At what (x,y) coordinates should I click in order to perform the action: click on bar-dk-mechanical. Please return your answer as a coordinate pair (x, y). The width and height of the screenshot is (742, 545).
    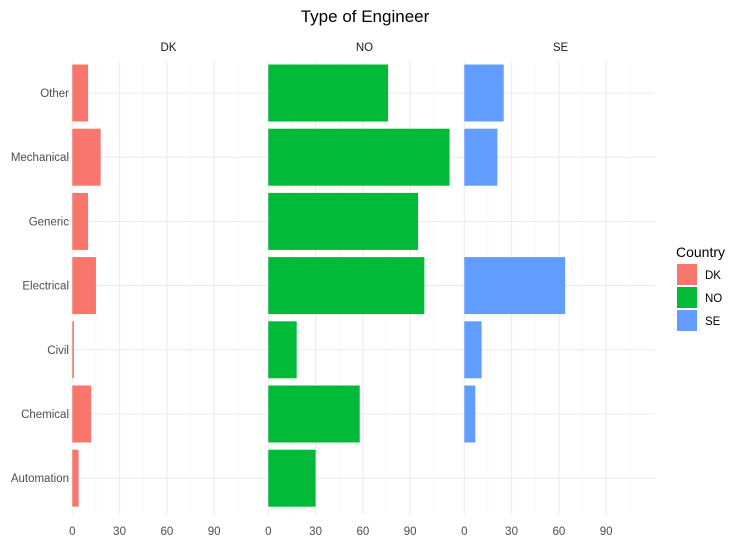
    Looking at the image, I should click on (86, 157).